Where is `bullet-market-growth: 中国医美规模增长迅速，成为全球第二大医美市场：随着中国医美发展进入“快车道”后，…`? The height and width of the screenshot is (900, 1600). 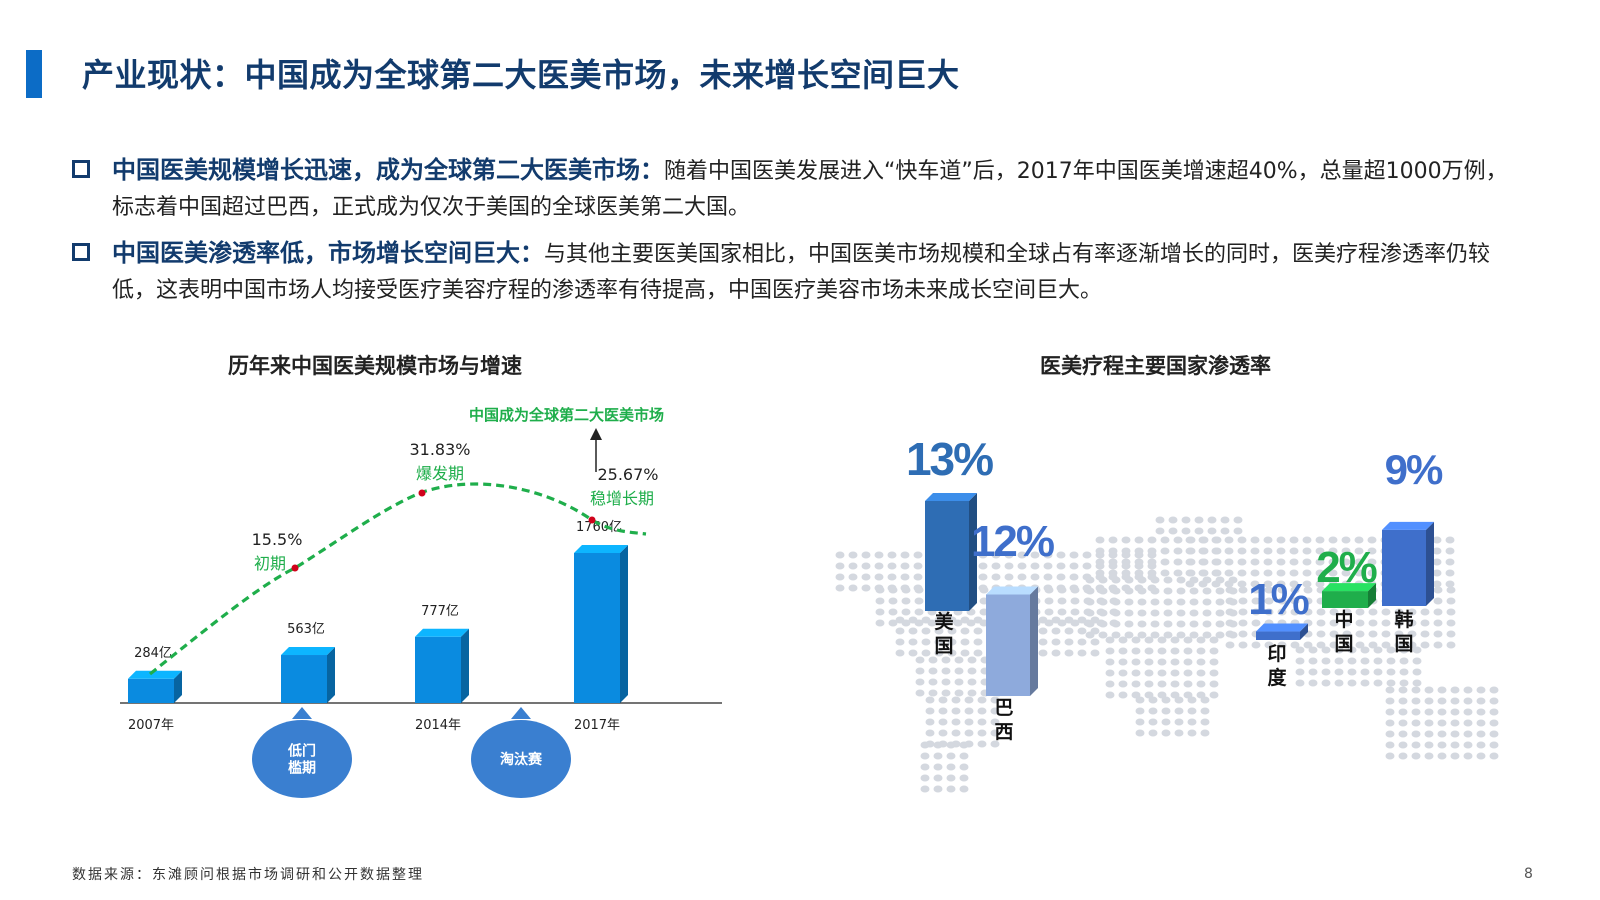 bullet-market-growth: 中国医美规模增长迅速，成为全球第二大医美市场：随着中国医美发展进入“快车道”后，… is located at coordinates (797, 189).